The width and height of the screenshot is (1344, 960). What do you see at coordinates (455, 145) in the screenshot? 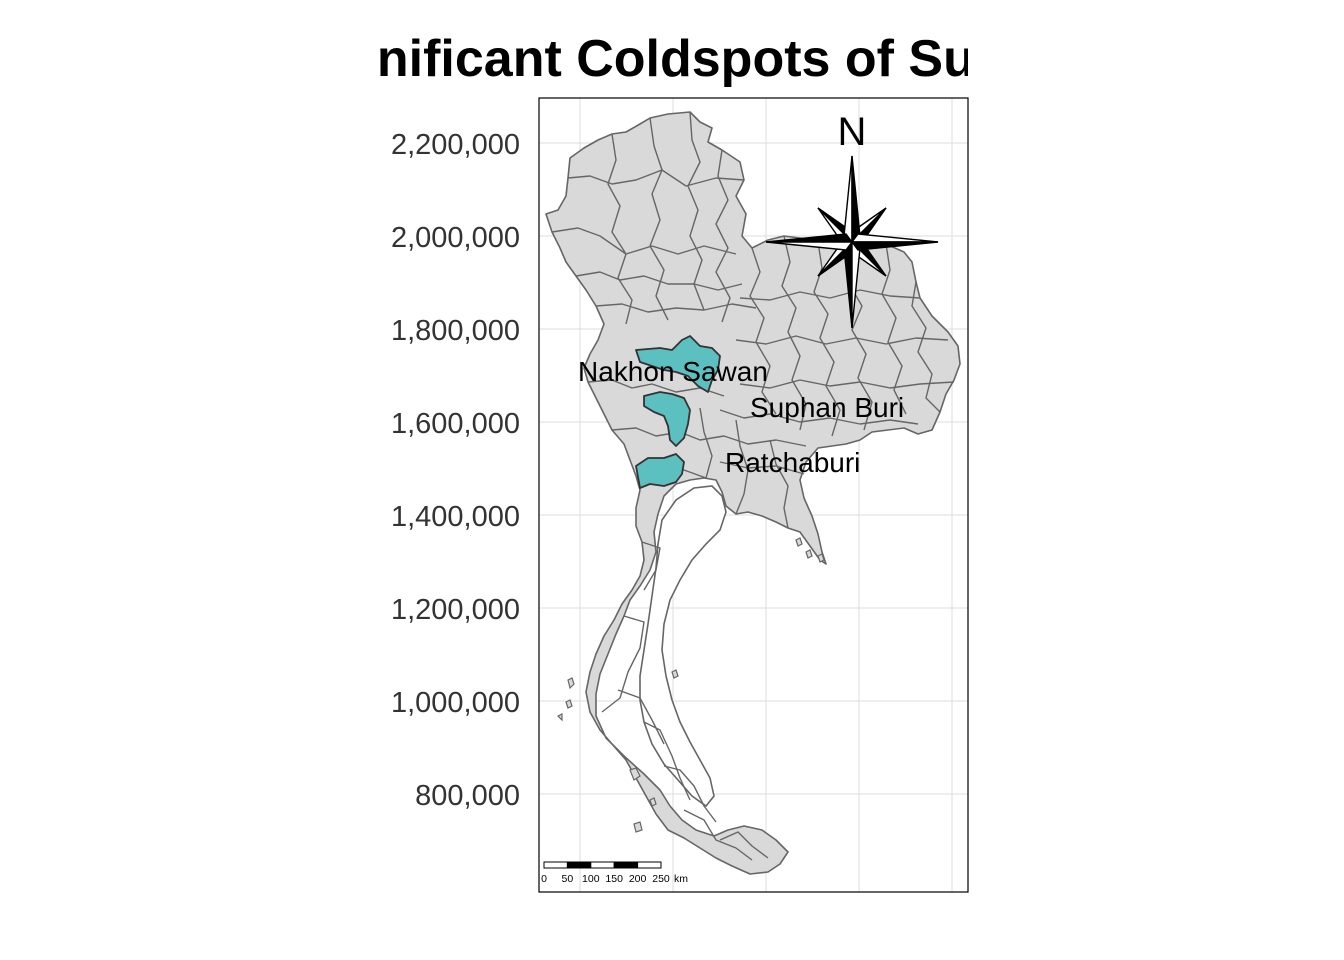
I see `y-tick-2200000: 2,200,000` at bounding box center [455, 145].